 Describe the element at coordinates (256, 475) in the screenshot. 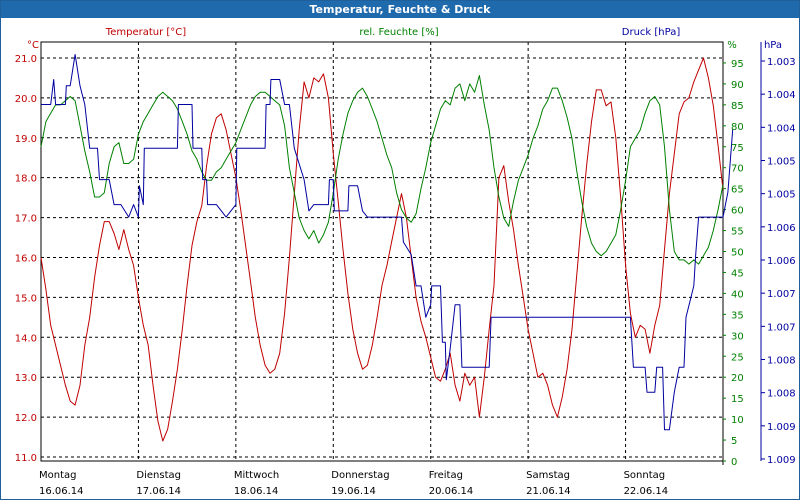

I see `day-name-label: Mittwoch` at that location.